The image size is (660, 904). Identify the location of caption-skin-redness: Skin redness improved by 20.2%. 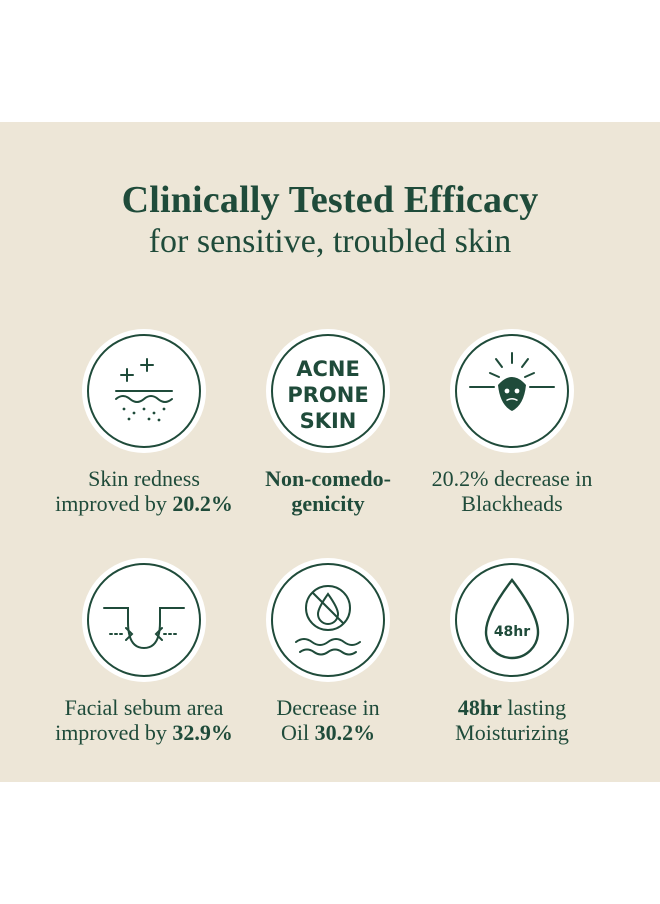
(144, 491).